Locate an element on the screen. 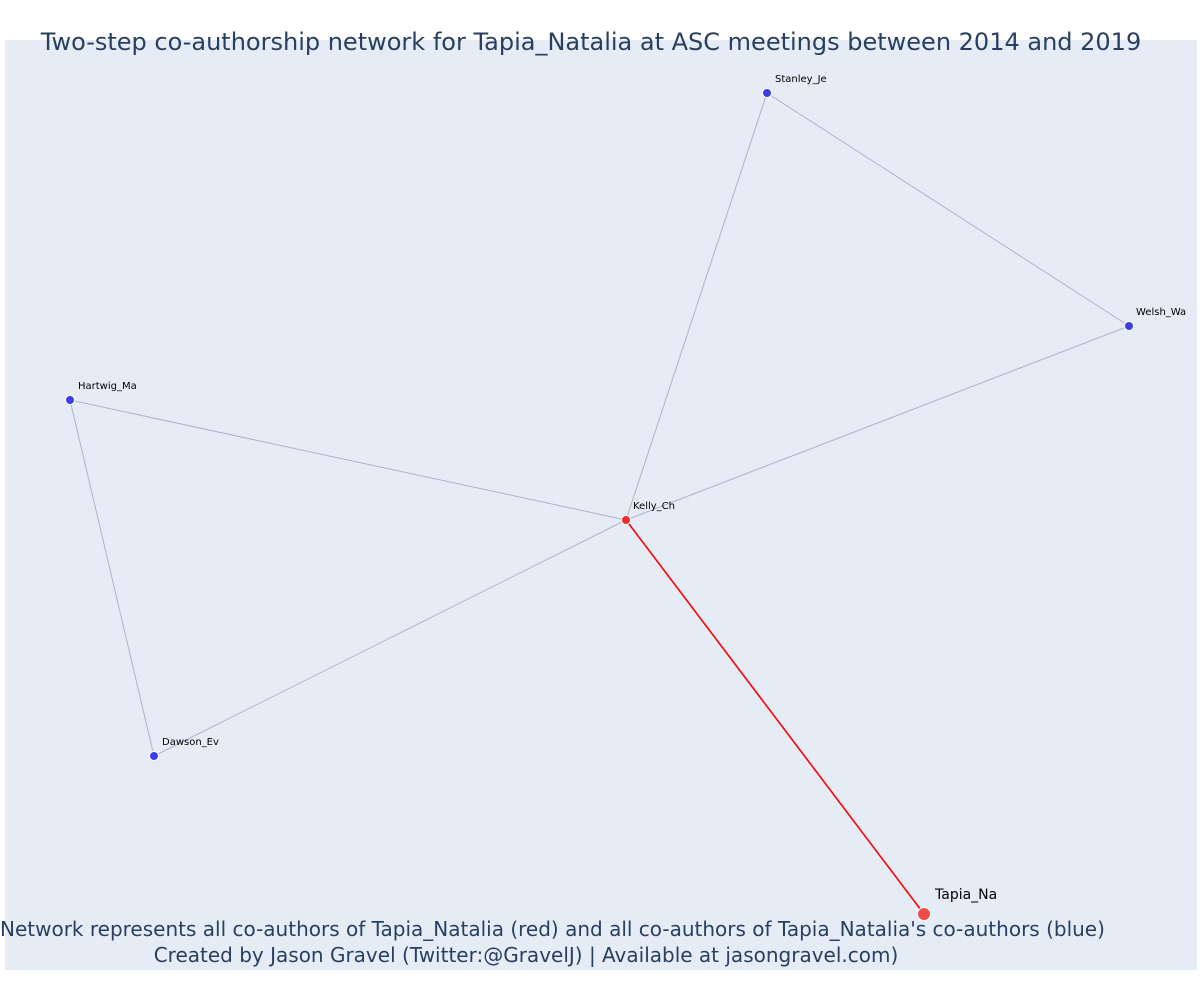  edge-hartwig_ma-dawson_ev is located at coordinates (112, 578).